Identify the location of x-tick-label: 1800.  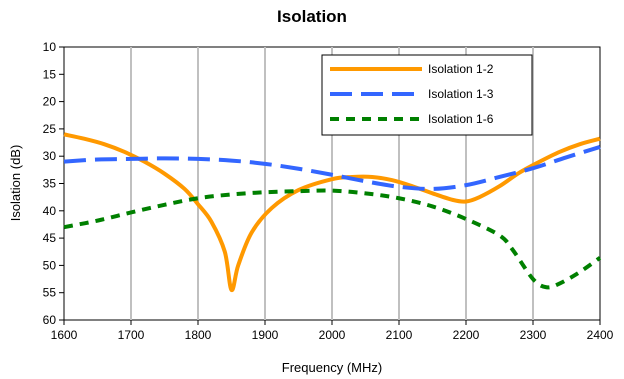
(198, 335).